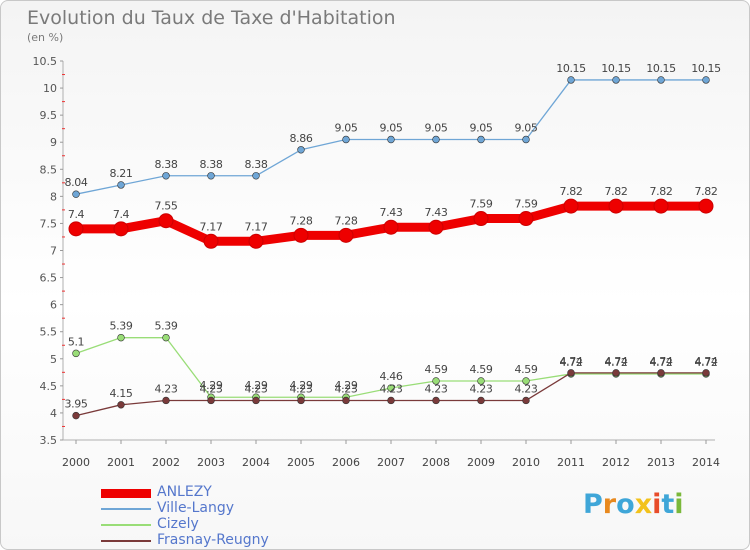 The width and height of the screenshot is (750, 550). What do you see at coordinates (593, 504) in the screenshot?
I see `logo-letter: P` at bounding box center [593, 504].